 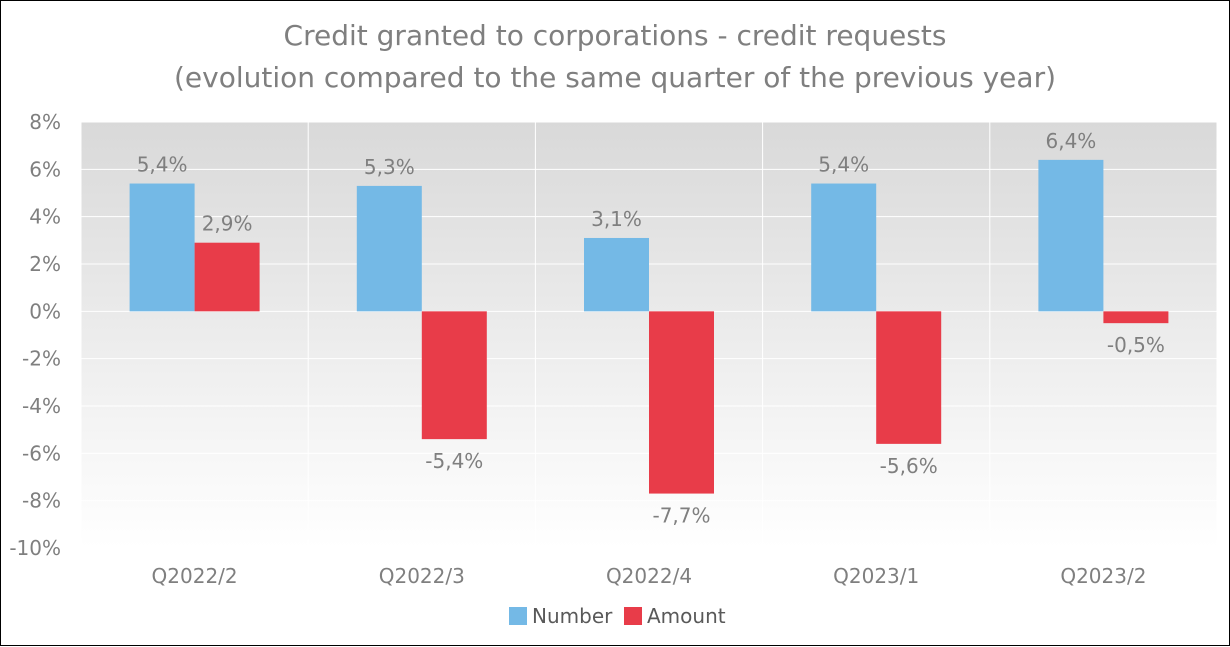 I want to click on y-axis: 8% 6% 4% 2% 0% -2% -4% -6% -8% -10%, so click(x=35, y=335).